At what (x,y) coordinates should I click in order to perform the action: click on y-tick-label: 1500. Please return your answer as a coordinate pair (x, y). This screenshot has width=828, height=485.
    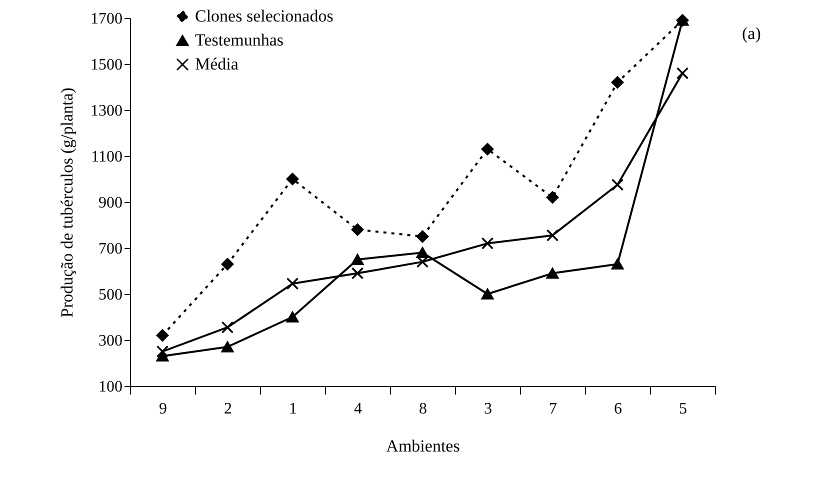
    Looking at the image, I should click on (106, 65).